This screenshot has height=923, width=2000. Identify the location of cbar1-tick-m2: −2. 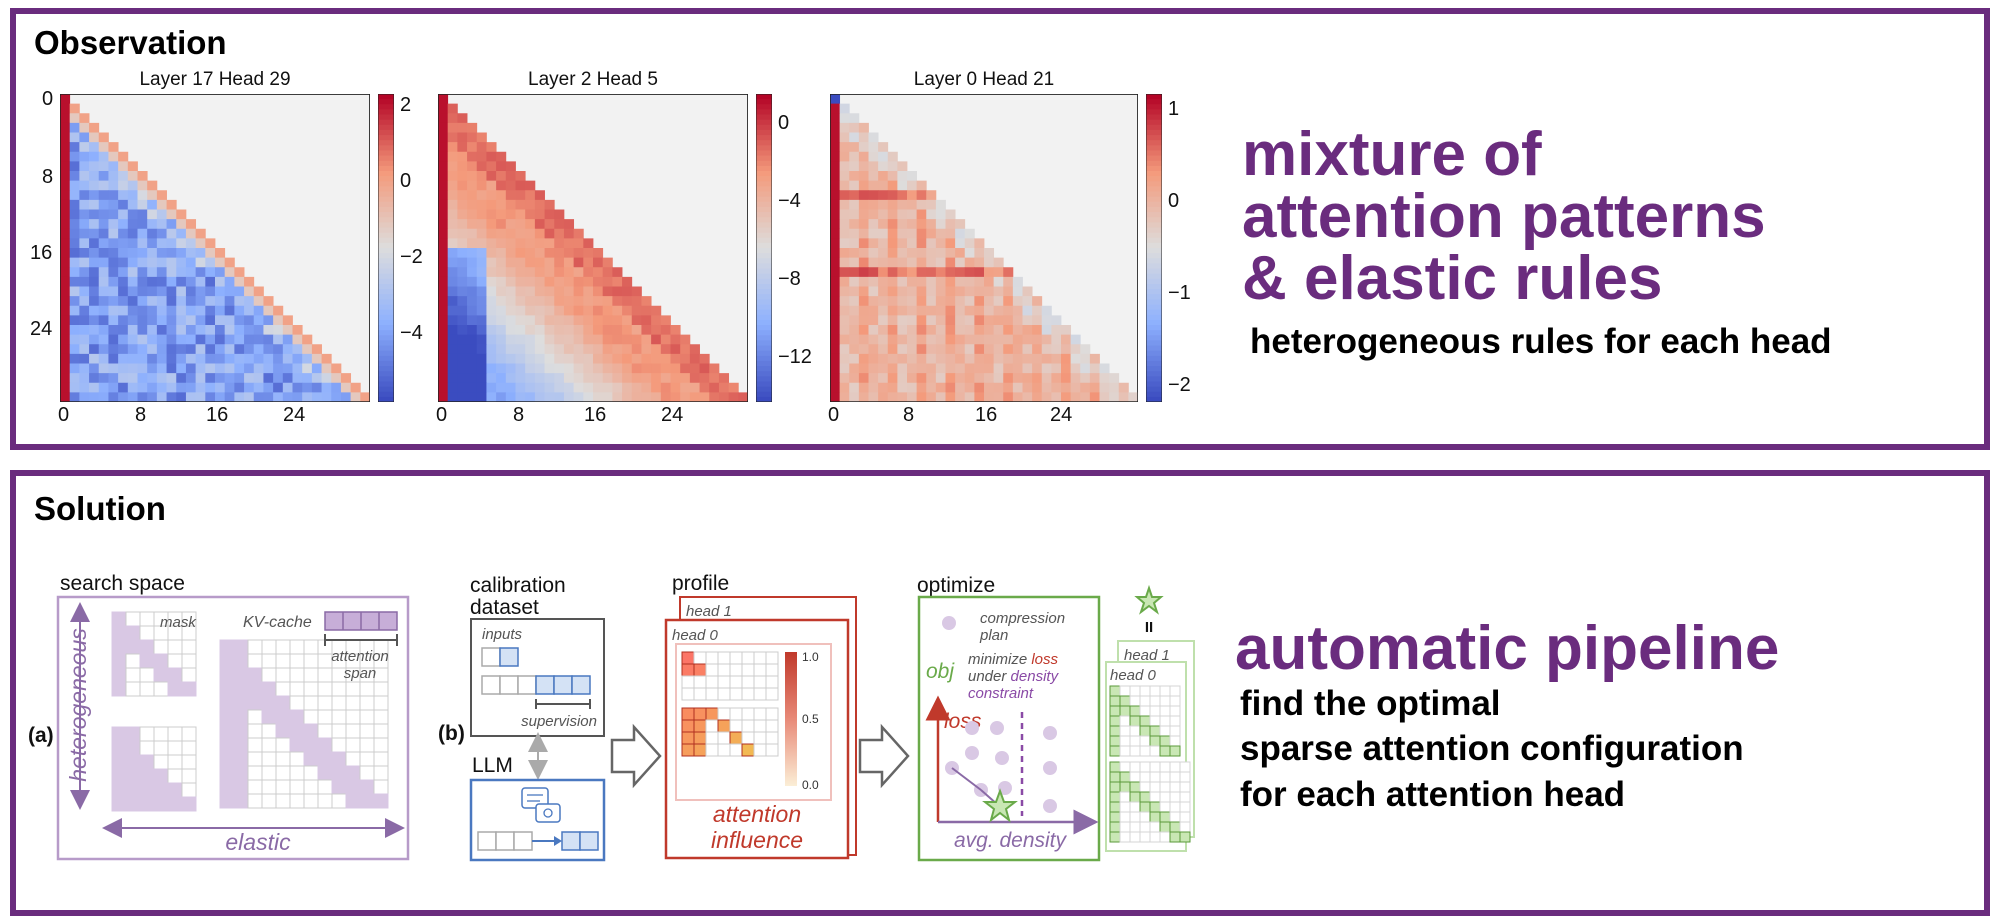
(411, 257).